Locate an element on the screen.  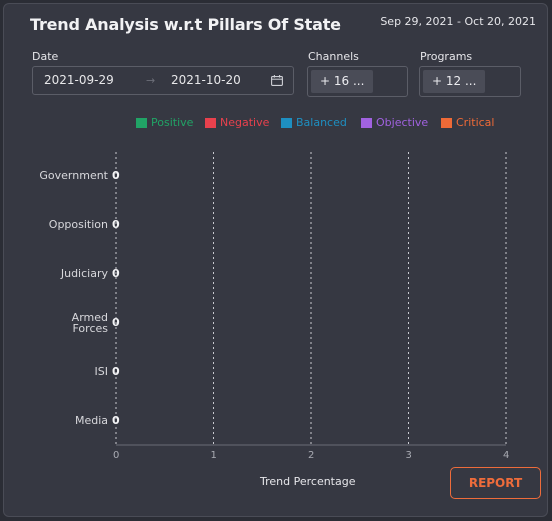
programs-label: Programs is located at coordinates (446, 56).